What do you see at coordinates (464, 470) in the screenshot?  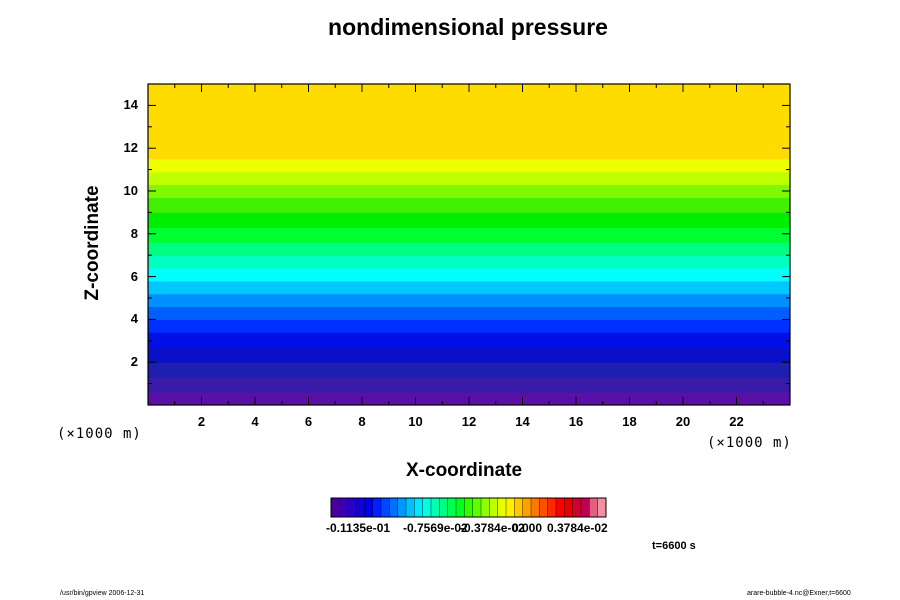 I see `x-axis-label: X-coordinate` at bounding box center [464, 470].